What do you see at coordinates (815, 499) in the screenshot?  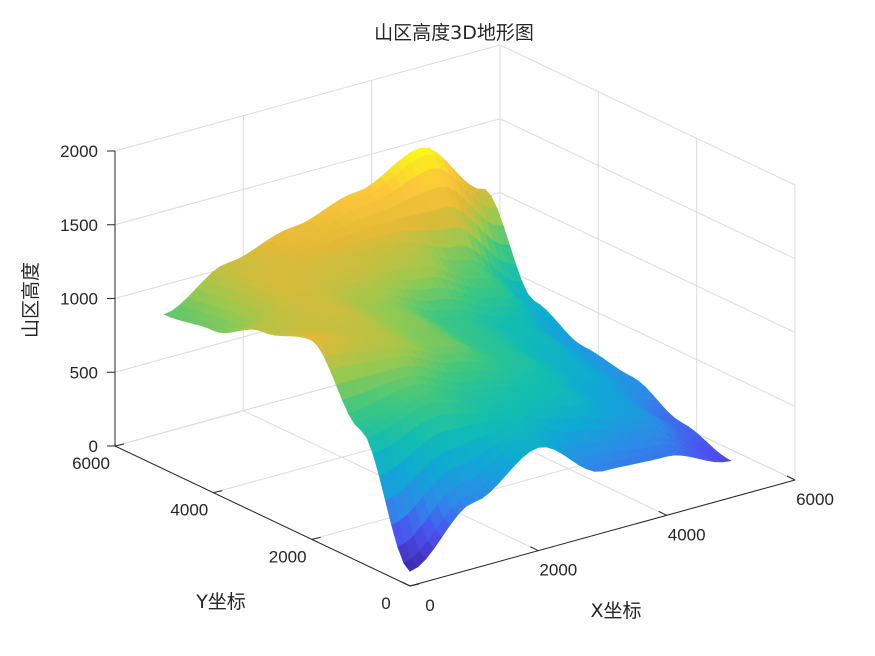 I see `x-tick-label: 6000` at bounding box center [815, 499].